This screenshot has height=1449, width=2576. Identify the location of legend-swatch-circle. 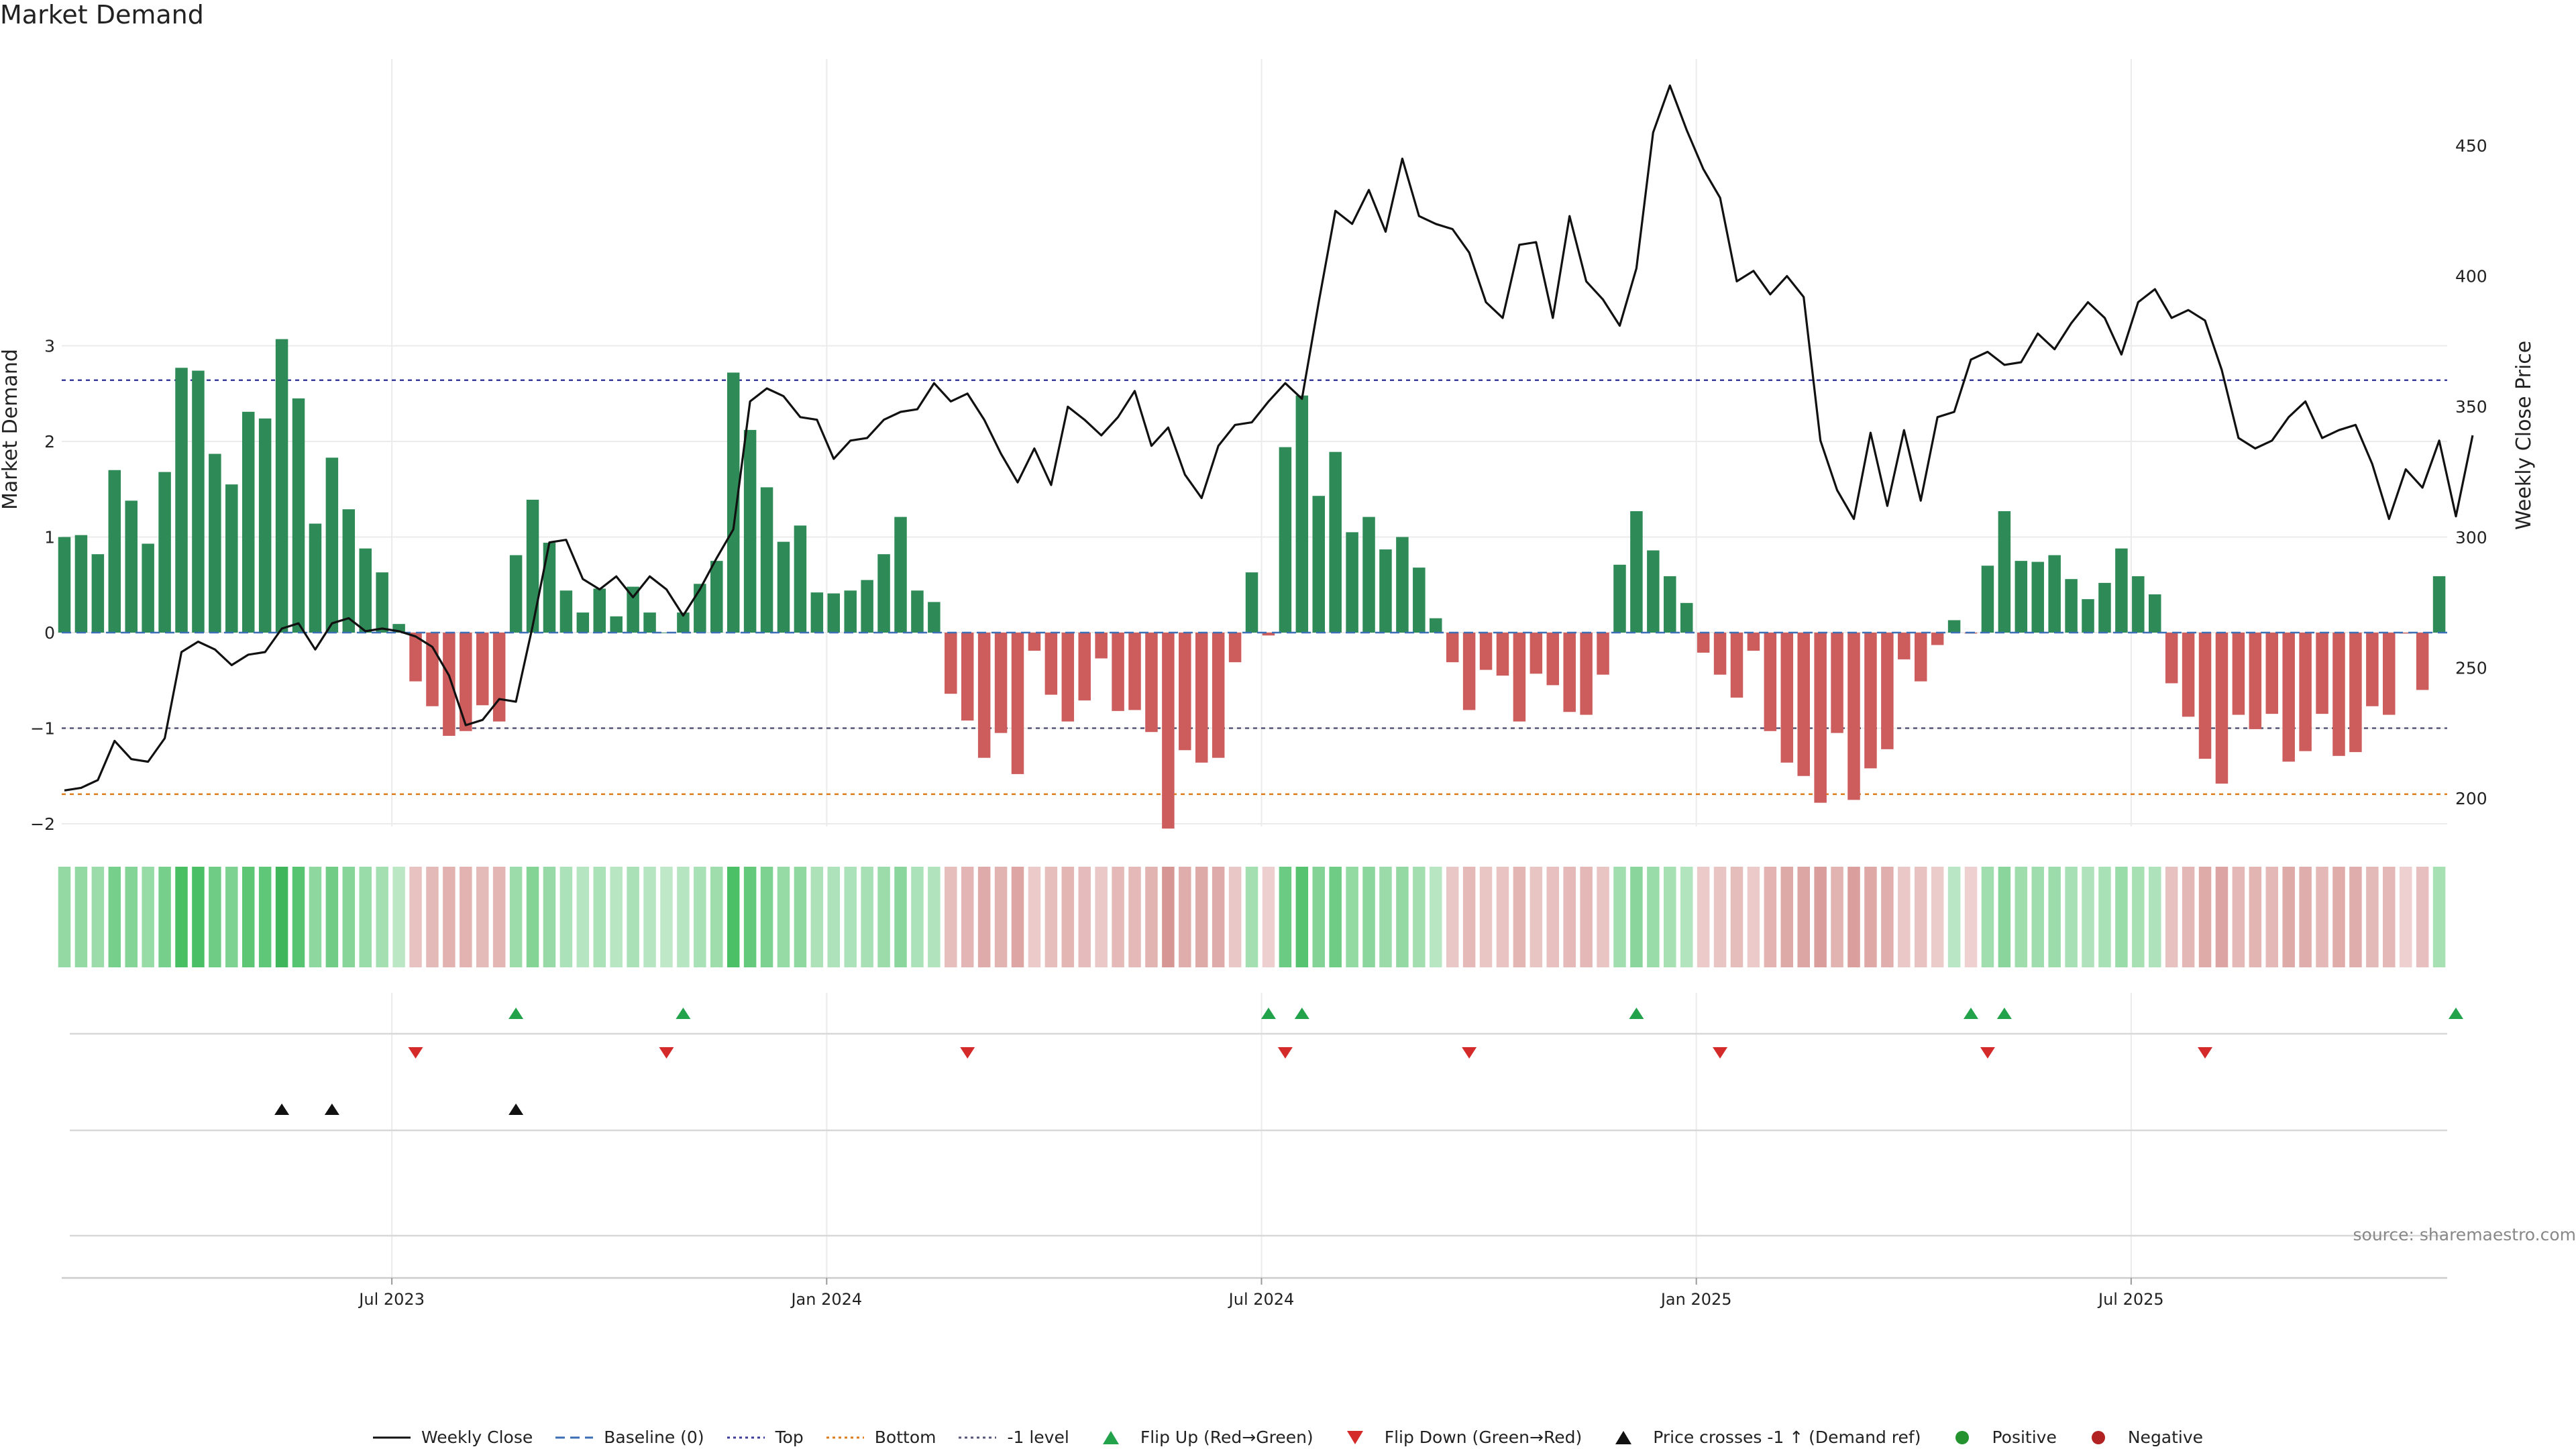
(2098, 1437).